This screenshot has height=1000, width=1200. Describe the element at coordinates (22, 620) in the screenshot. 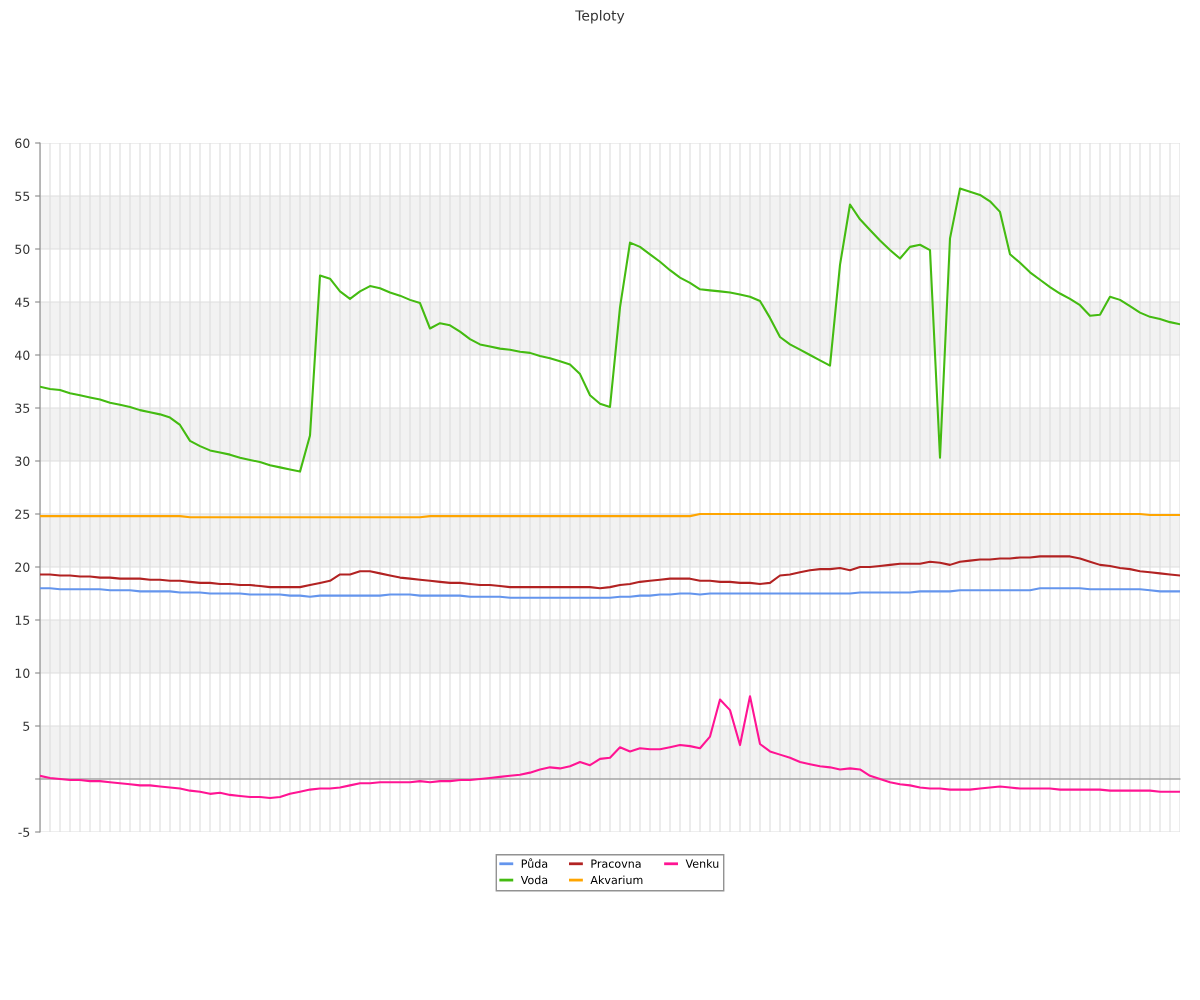

I see `y-tick-label: 15` at that location.